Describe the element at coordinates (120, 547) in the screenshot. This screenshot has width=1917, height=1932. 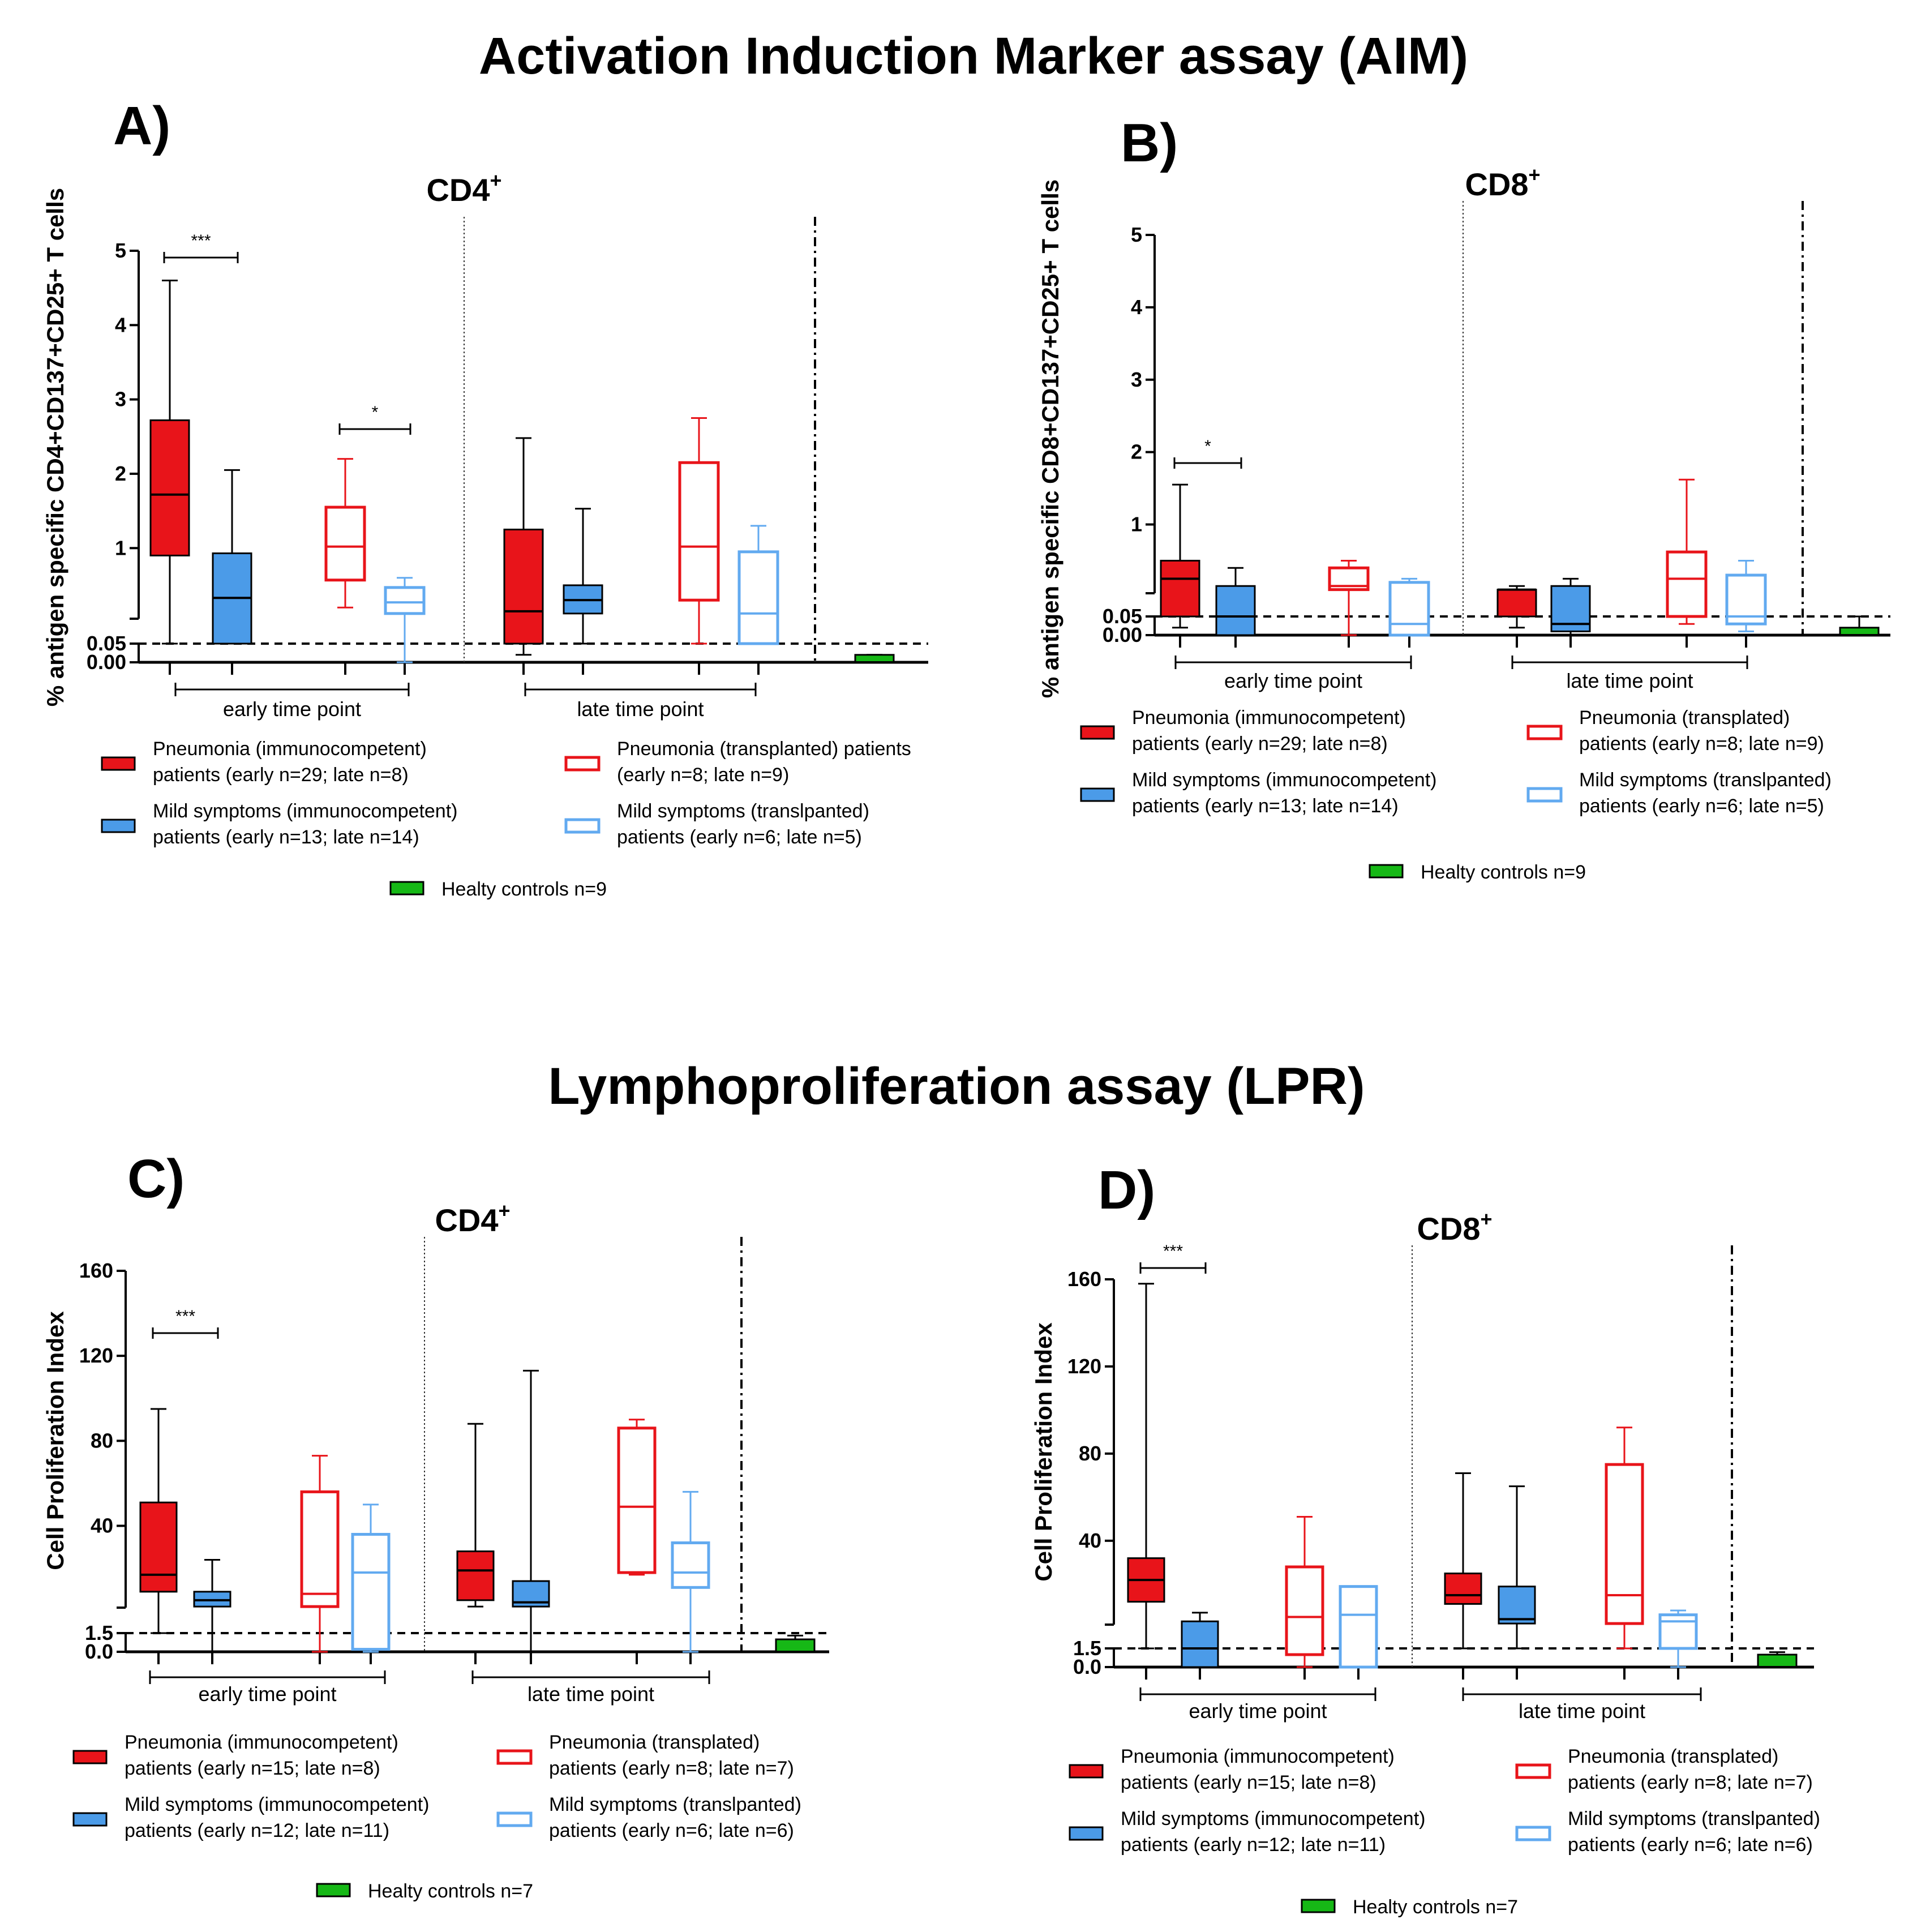
I see `y-tick-label: 1` at that location.